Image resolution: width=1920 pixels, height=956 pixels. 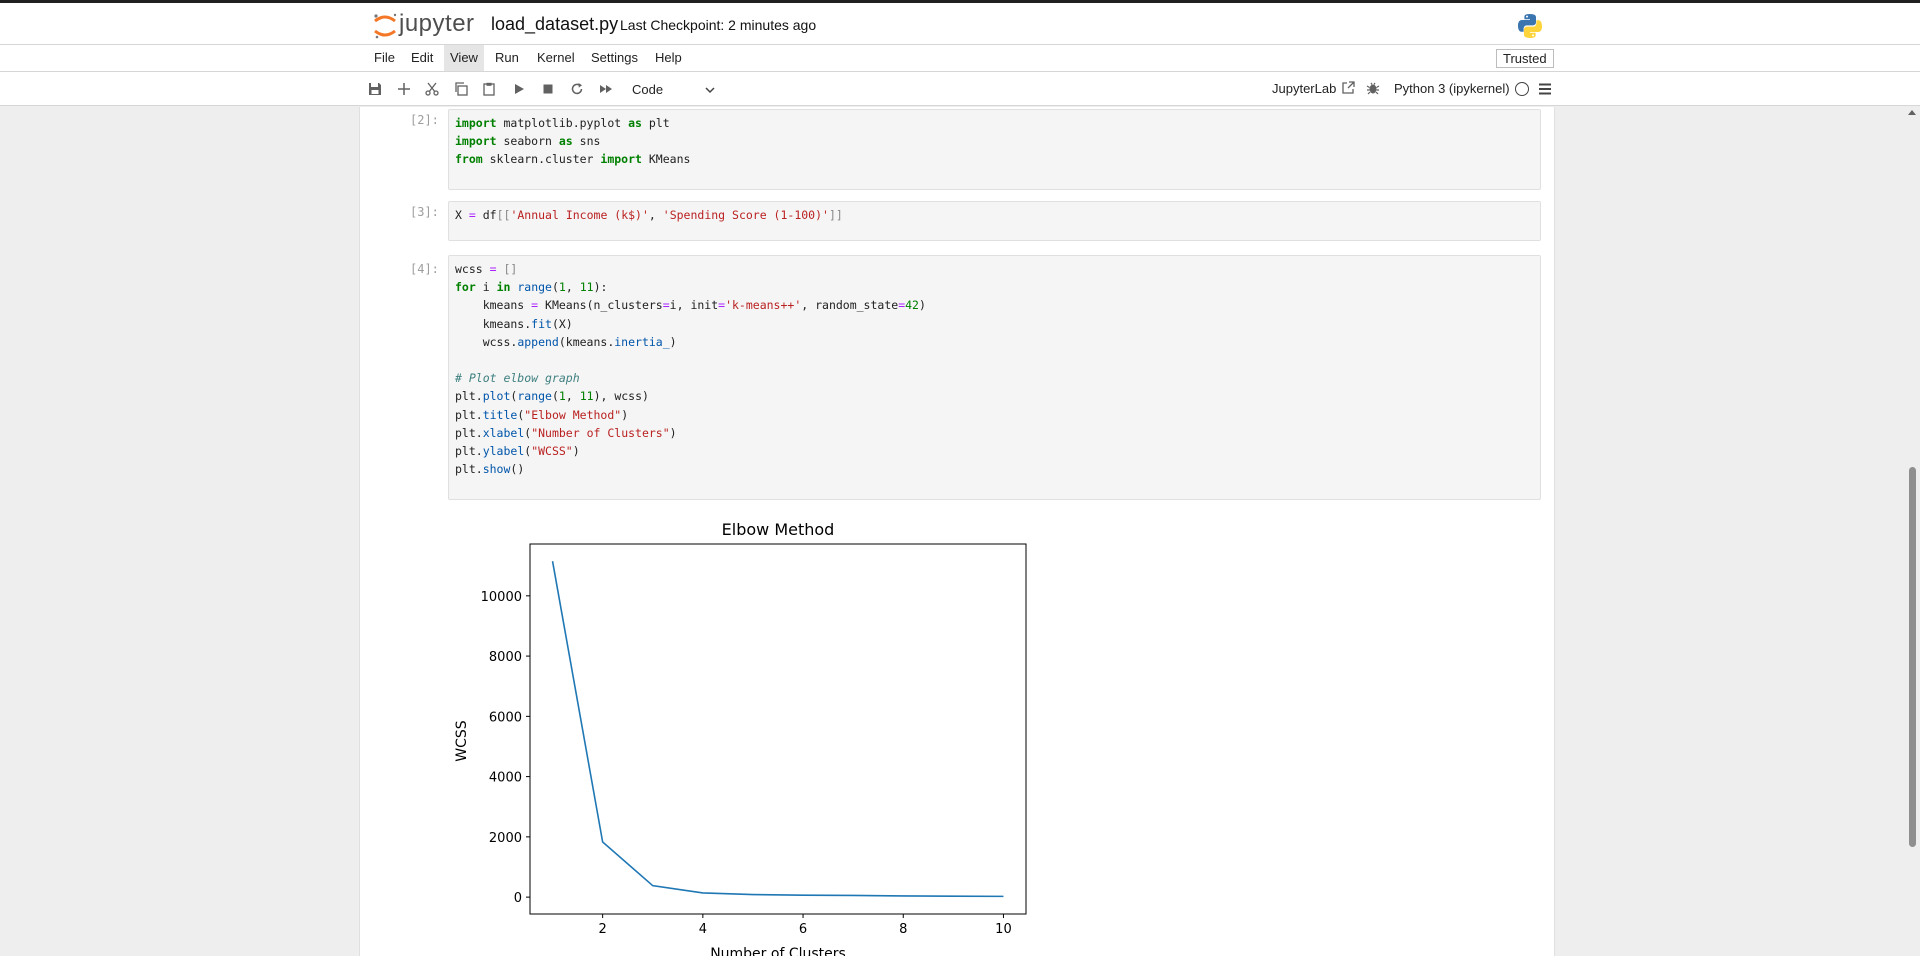 I want to click on vertical-scrollbar, so click(x=1912, y=531).